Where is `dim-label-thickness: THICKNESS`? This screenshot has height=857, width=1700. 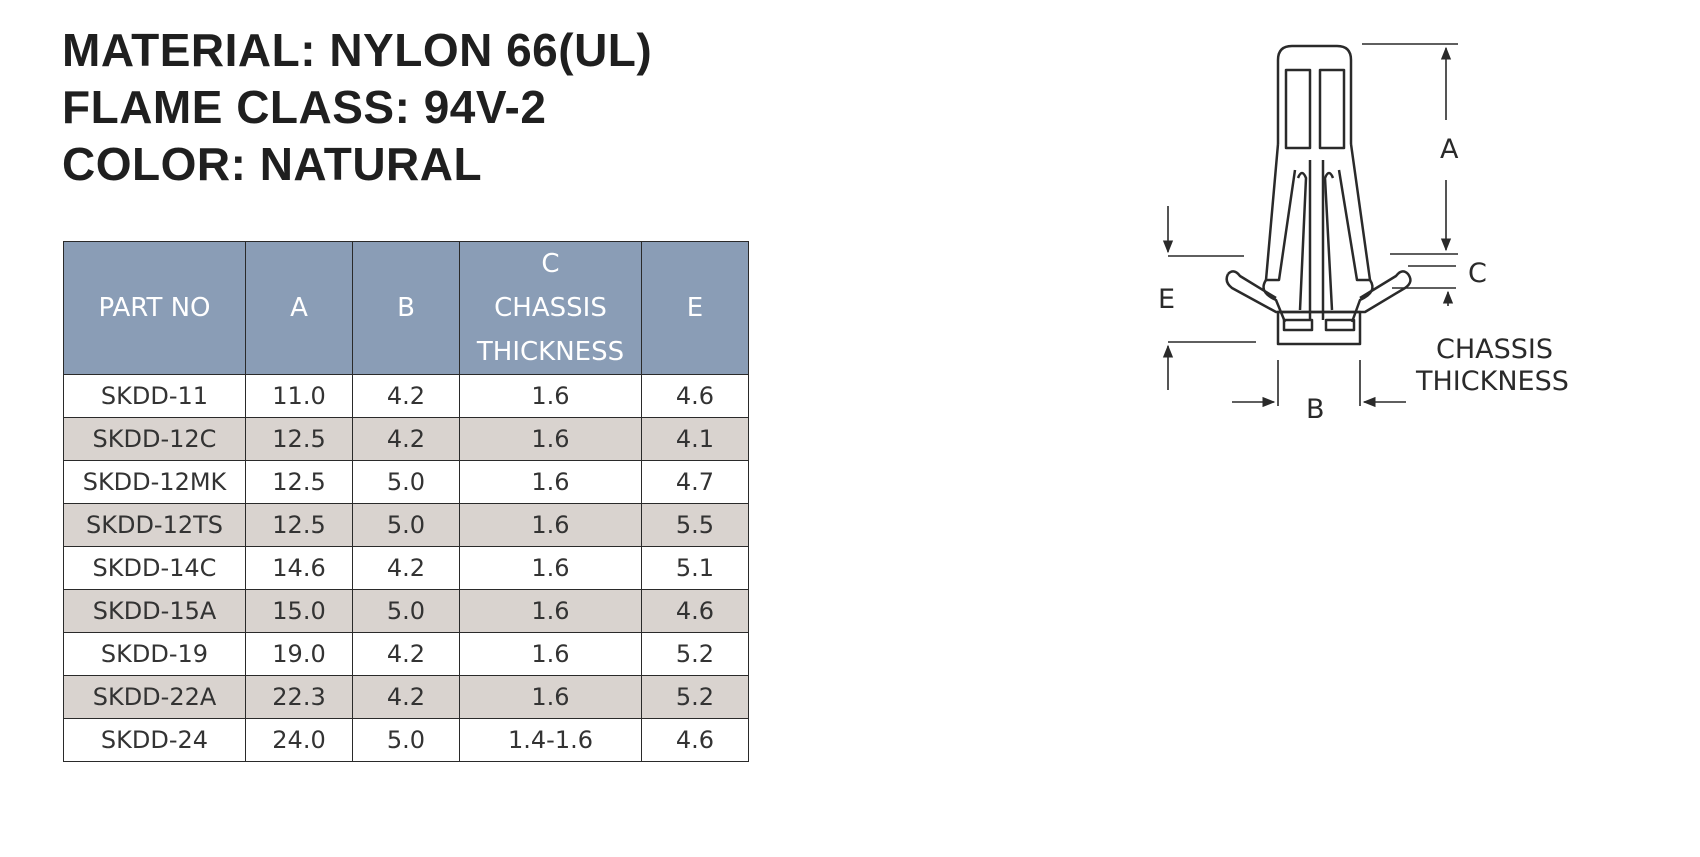 dim-label-thickness: THICKNESS is located at coordinates (1492, 381).